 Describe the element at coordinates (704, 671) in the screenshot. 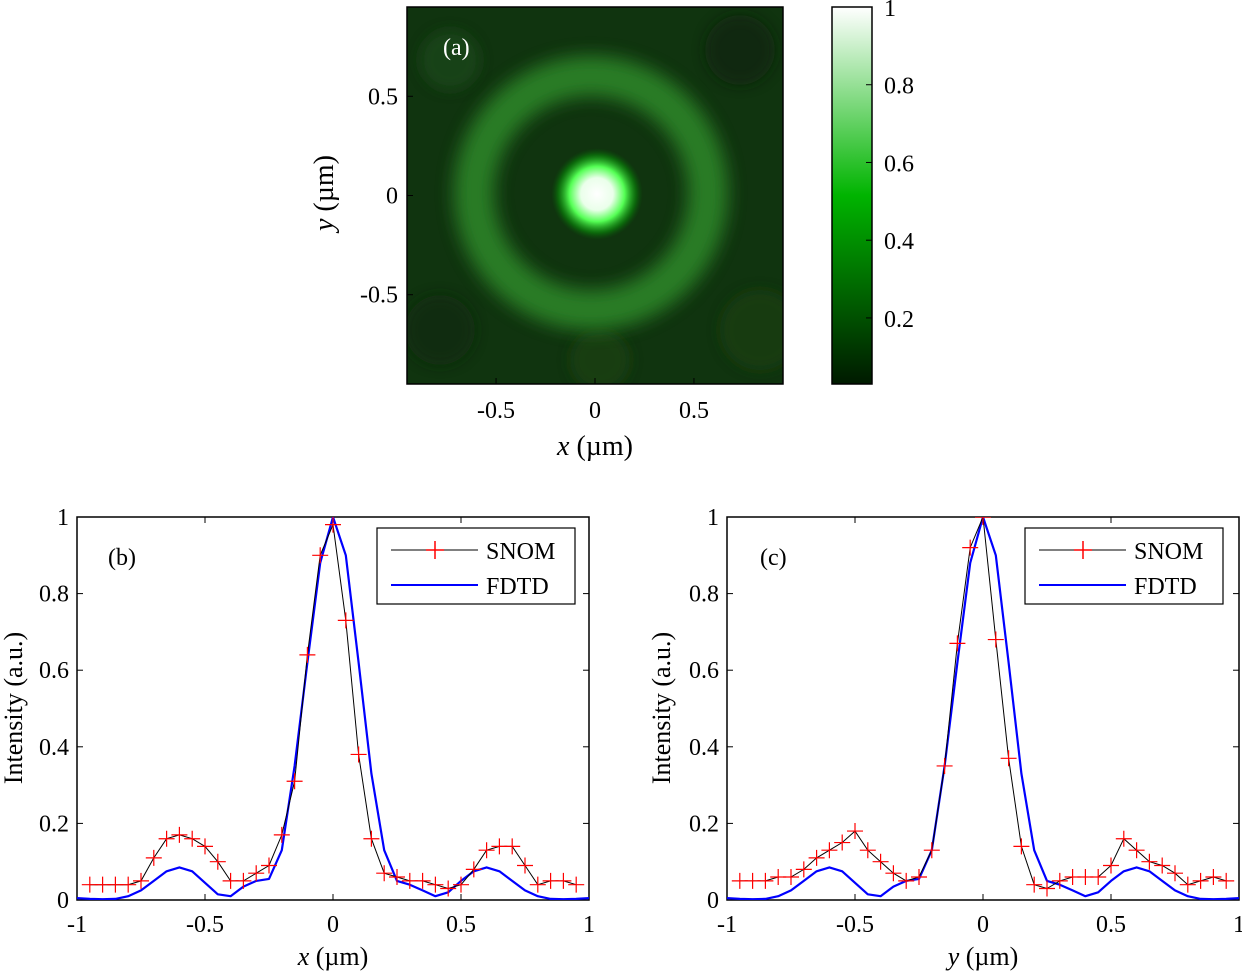

I see `panel-c-y-tick-label: 0.6` at that location.